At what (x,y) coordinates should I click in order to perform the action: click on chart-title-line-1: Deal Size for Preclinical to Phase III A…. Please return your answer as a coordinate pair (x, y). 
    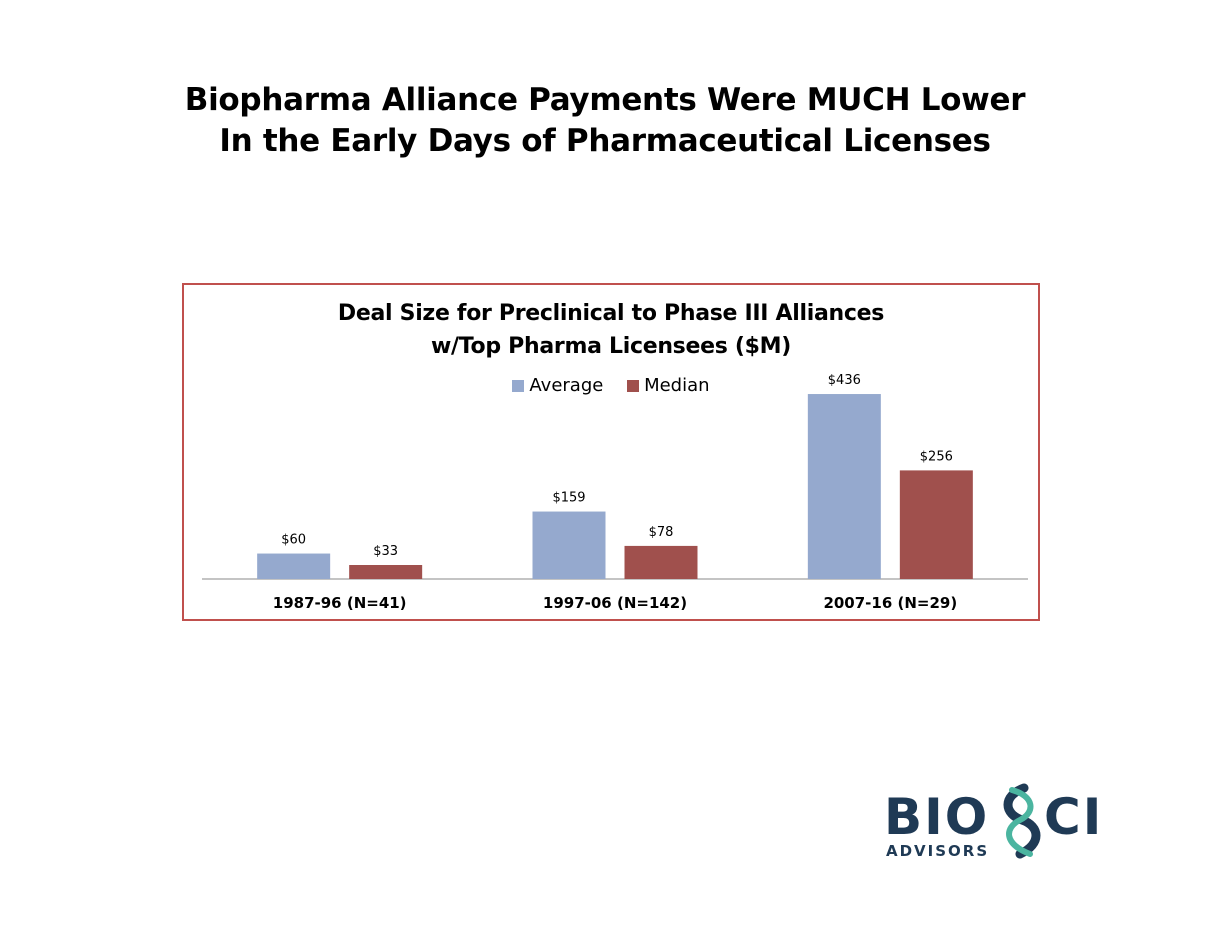
    Looking at the image, I should click on (611, 313).